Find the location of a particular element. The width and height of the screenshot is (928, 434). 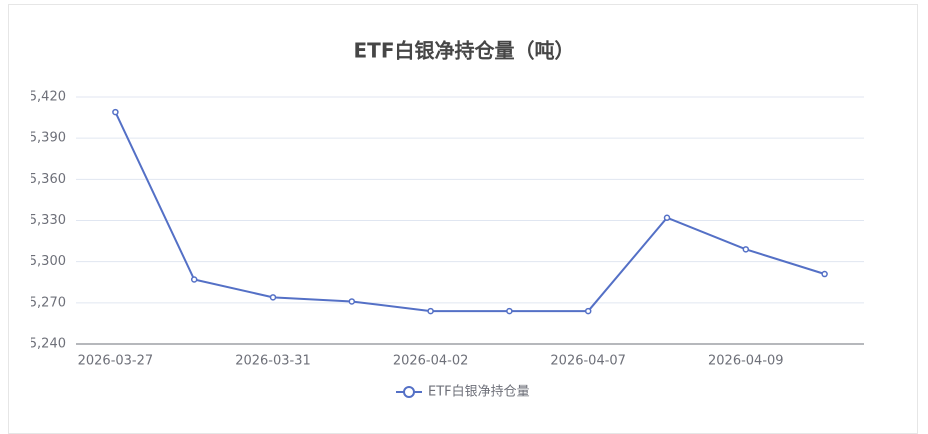

x-tick-label: 2026-04-02 is located at coordinates (431, 361).